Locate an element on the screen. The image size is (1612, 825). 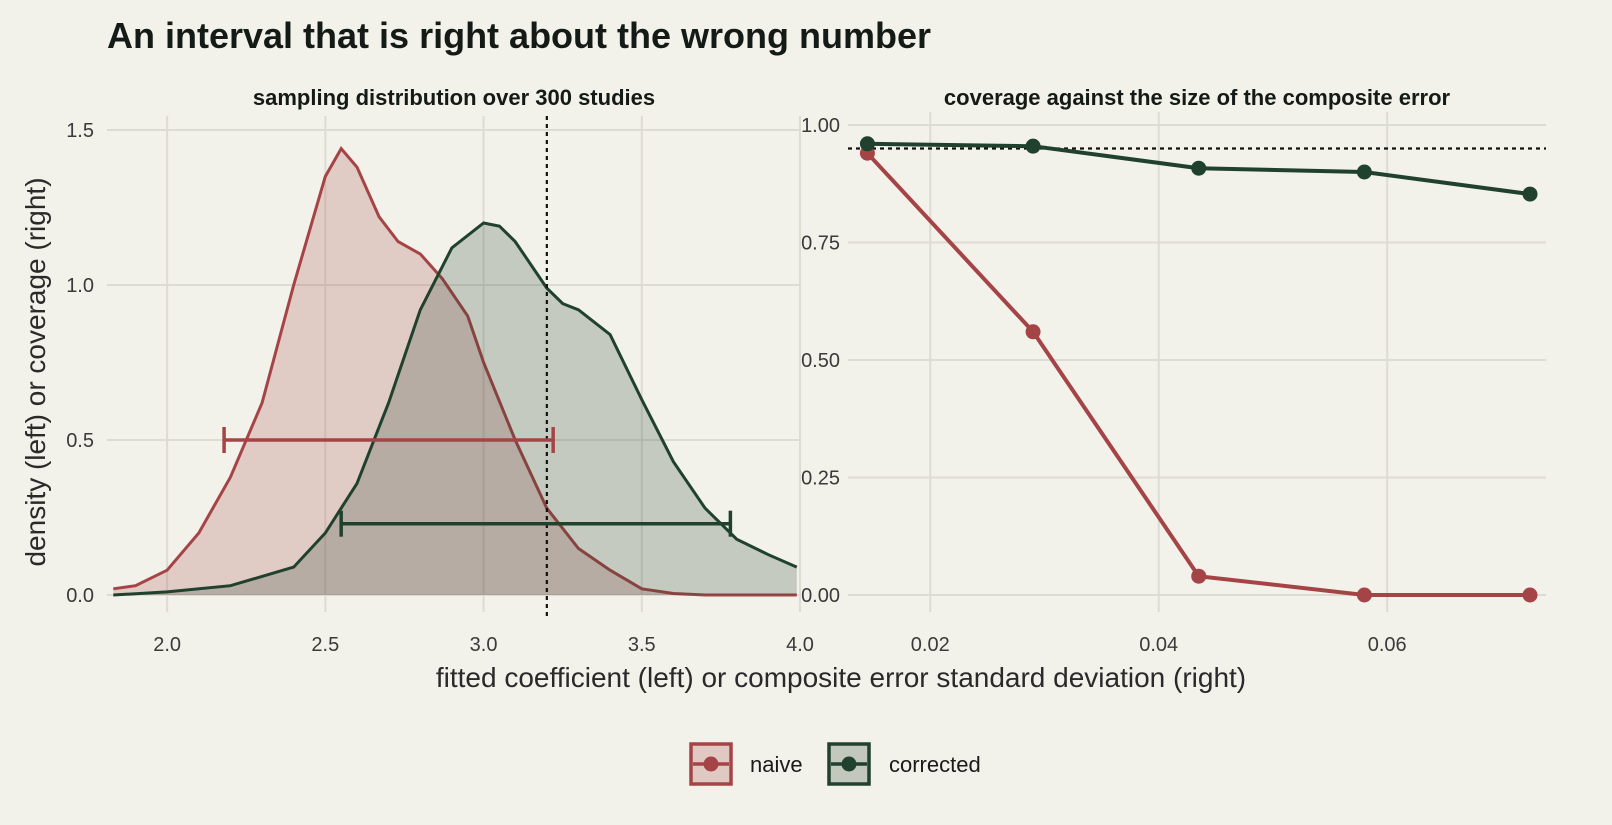
right-x-tick-label: 0.02 is located at coordinates (930, 645).